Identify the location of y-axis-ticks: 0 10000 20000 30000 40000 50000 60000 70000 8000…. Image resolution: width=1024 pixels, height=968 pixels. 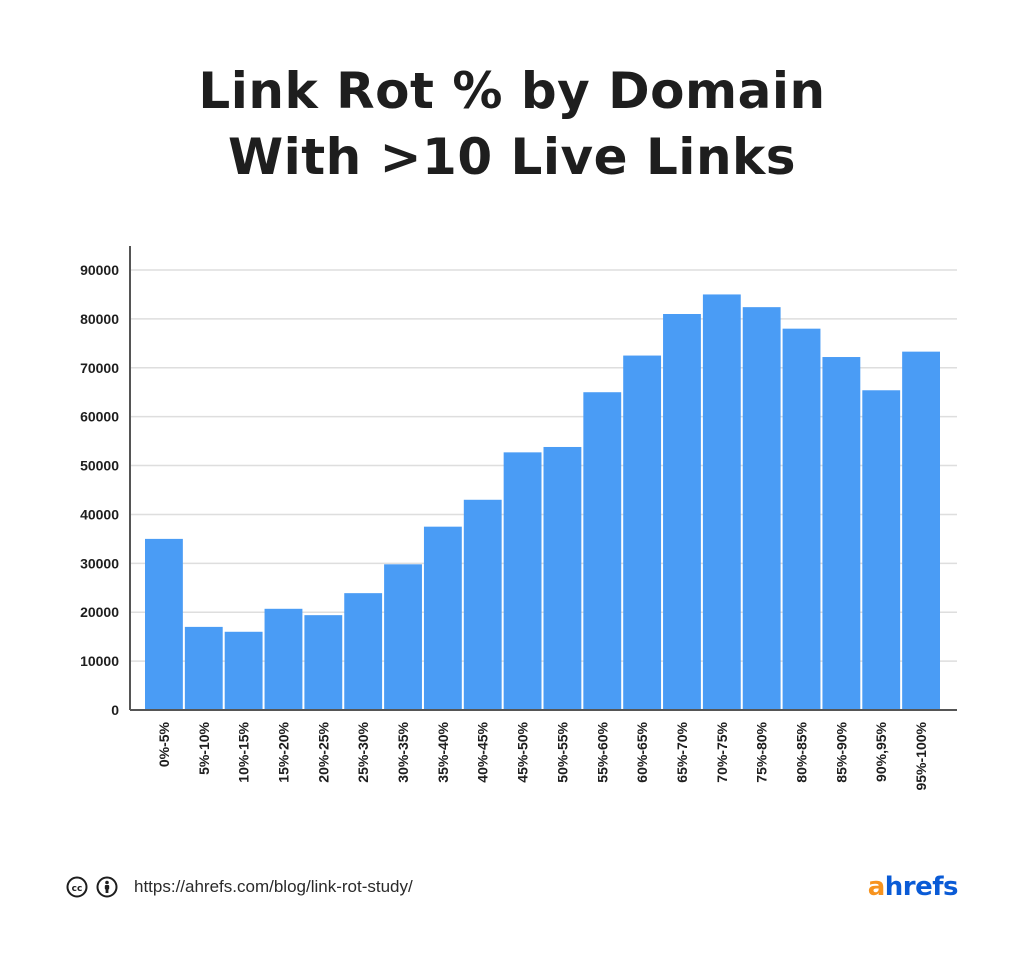
(99, 490).